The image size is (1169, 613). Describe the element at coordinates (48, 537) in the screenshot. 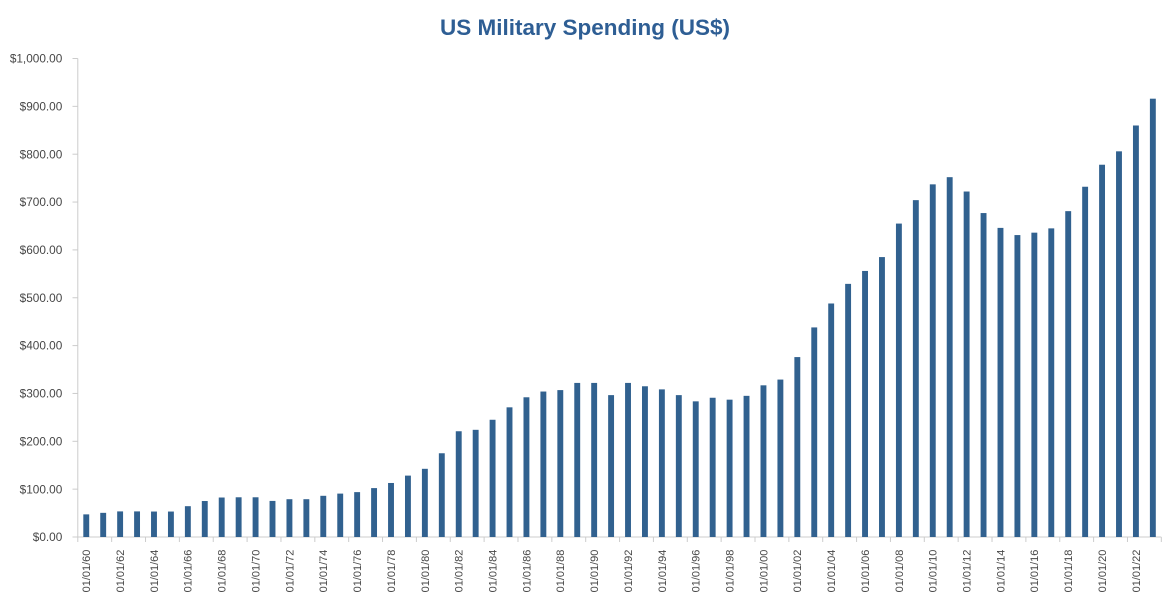

I see `svg-text: $0.00` at that location.